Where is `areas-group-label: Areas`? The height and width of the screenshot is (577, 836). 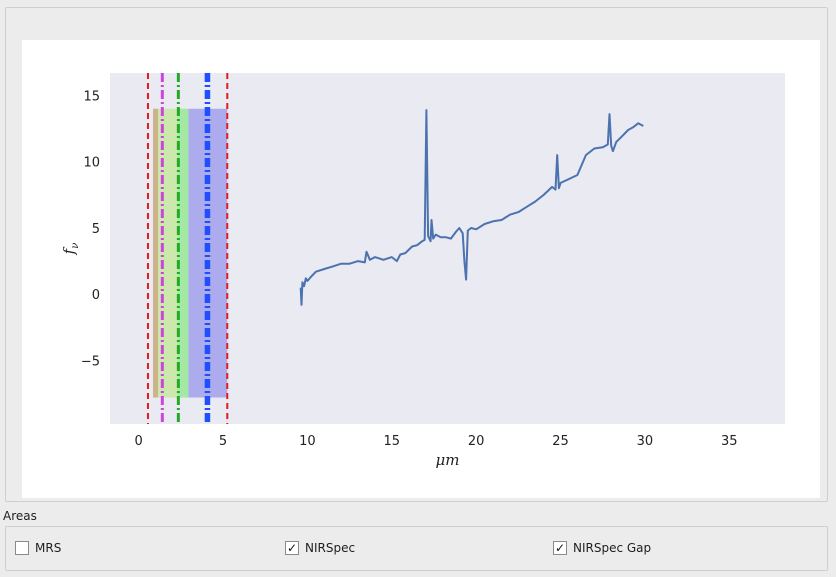 areas-group-label: Areas is located at coordinates (20, 516).